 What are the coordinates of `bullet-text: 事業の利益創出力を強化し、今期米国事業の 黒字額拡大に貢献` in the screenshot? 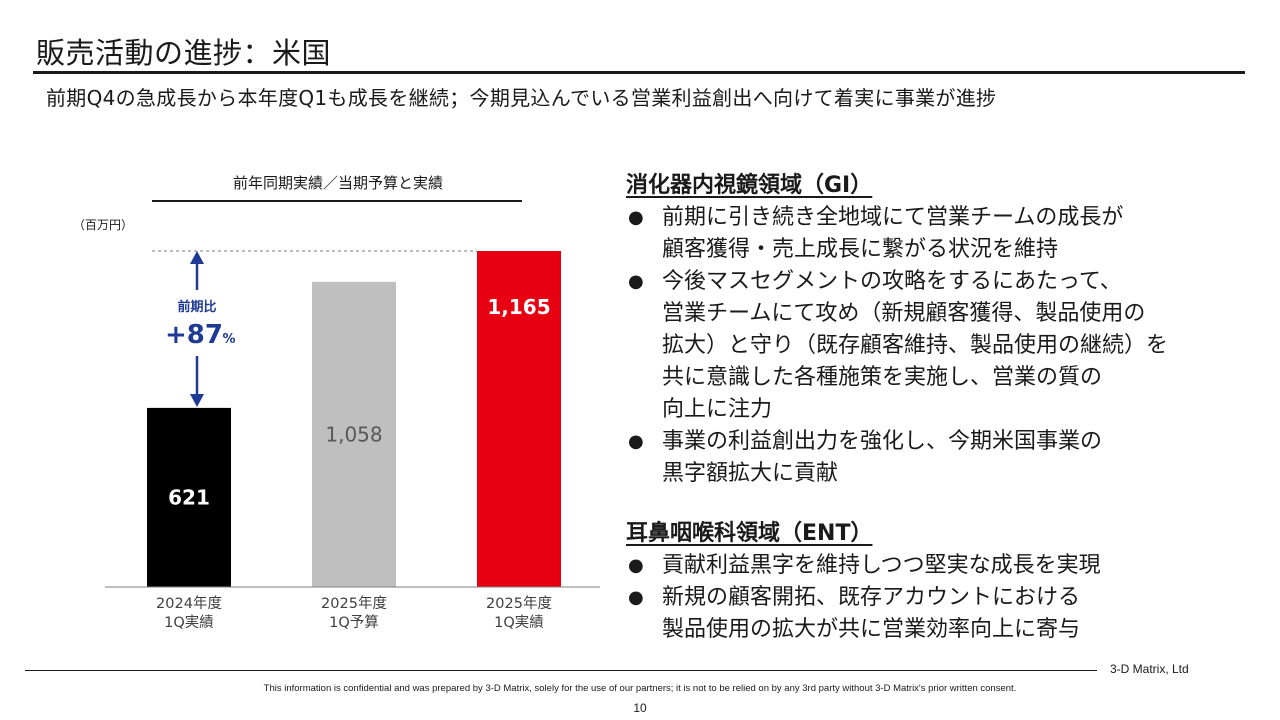 It's located at (882, 457).